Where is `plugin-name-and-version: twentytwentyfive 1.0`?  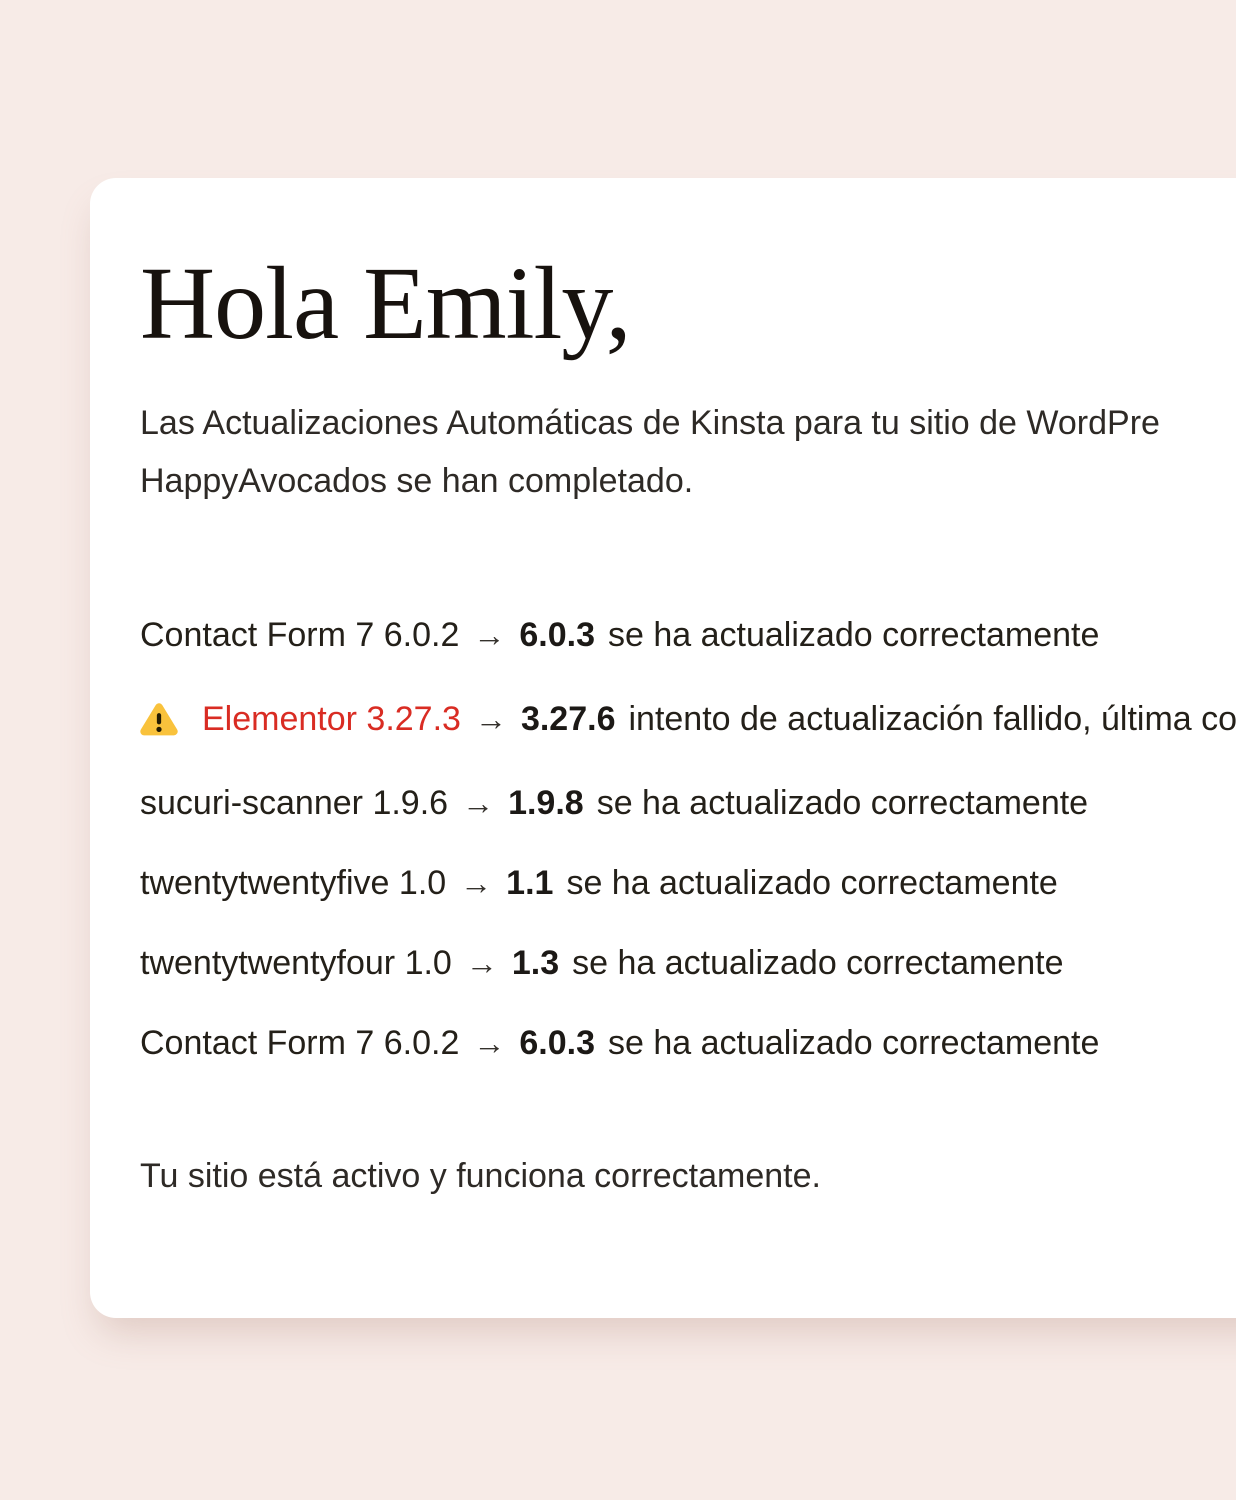 plugin-name-and-version: twentytwentyfive 1.0 is located at coordinates (293, 883).